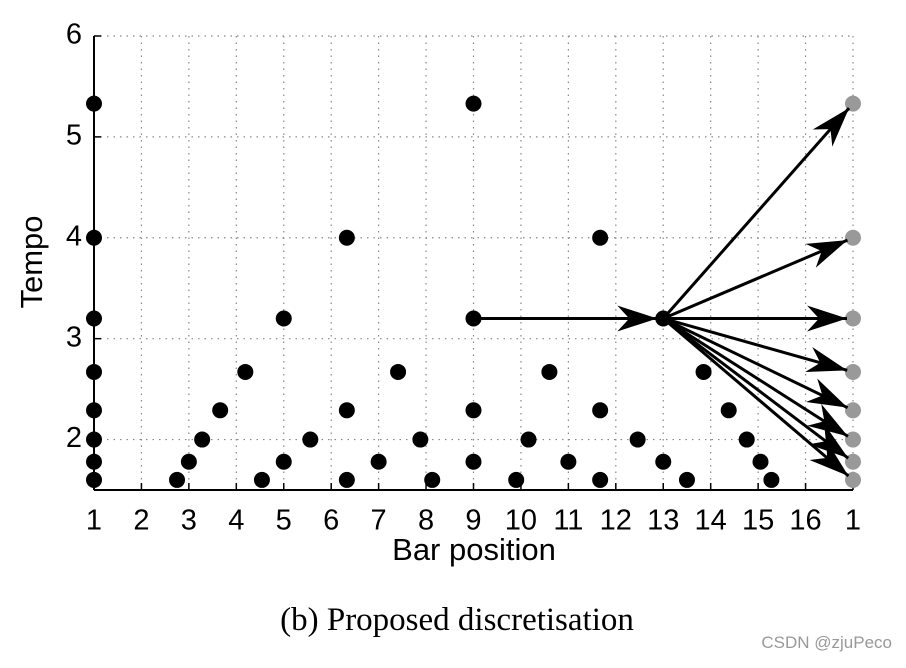 This screenshot has height=668, width=906. Describe the element at coordinates (379, 521) in the screenshot. I see `x-tick-label: 7` at that location.